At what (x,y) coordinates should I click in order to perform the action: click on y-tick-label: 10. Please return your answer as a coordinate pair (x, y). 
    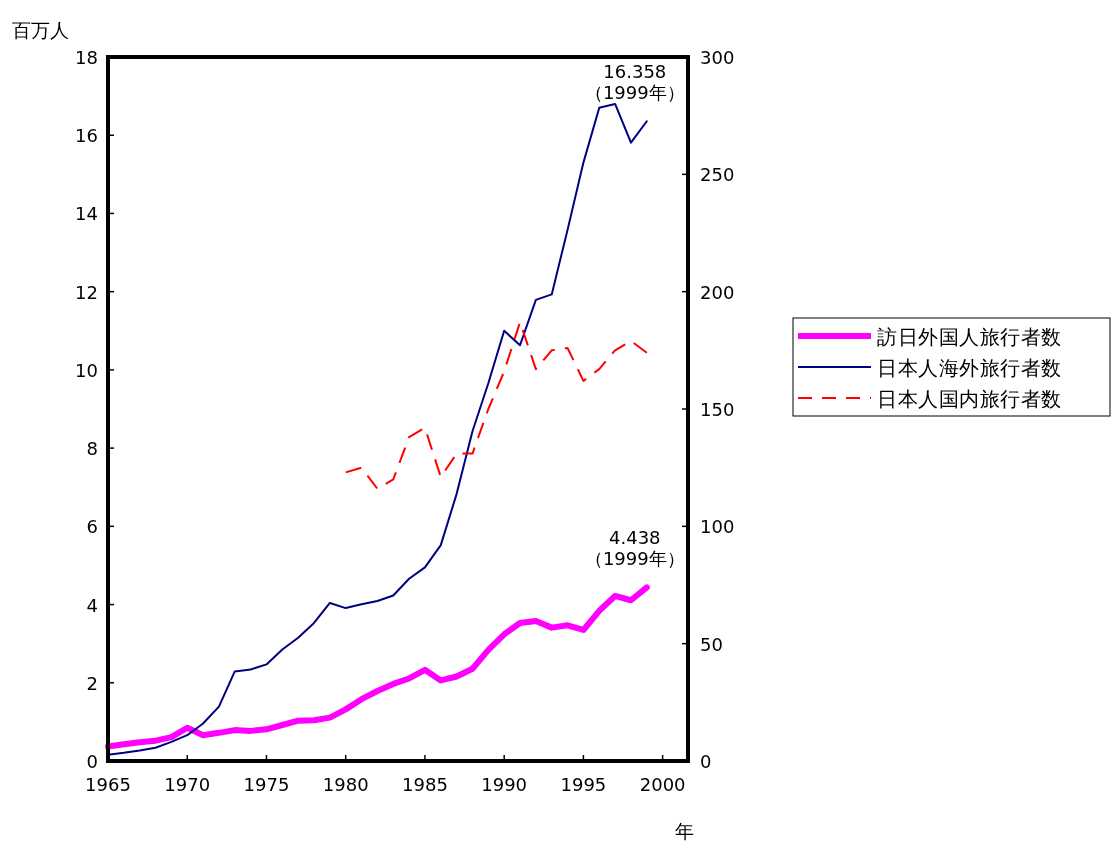
    Looking at the image, I should click on (86, 370).